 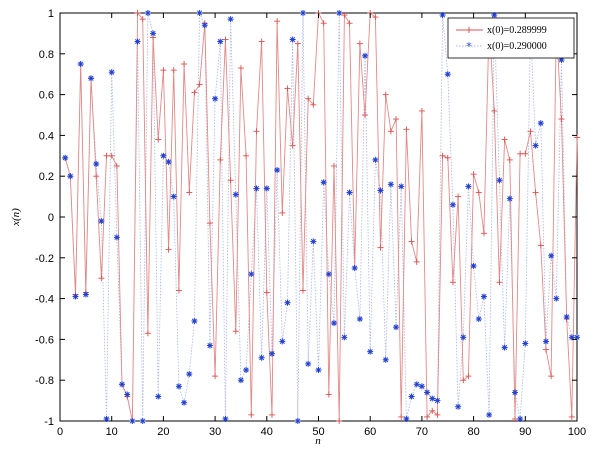 I want to click on y-tick-label: 0.2, so click(x=46, y=177).